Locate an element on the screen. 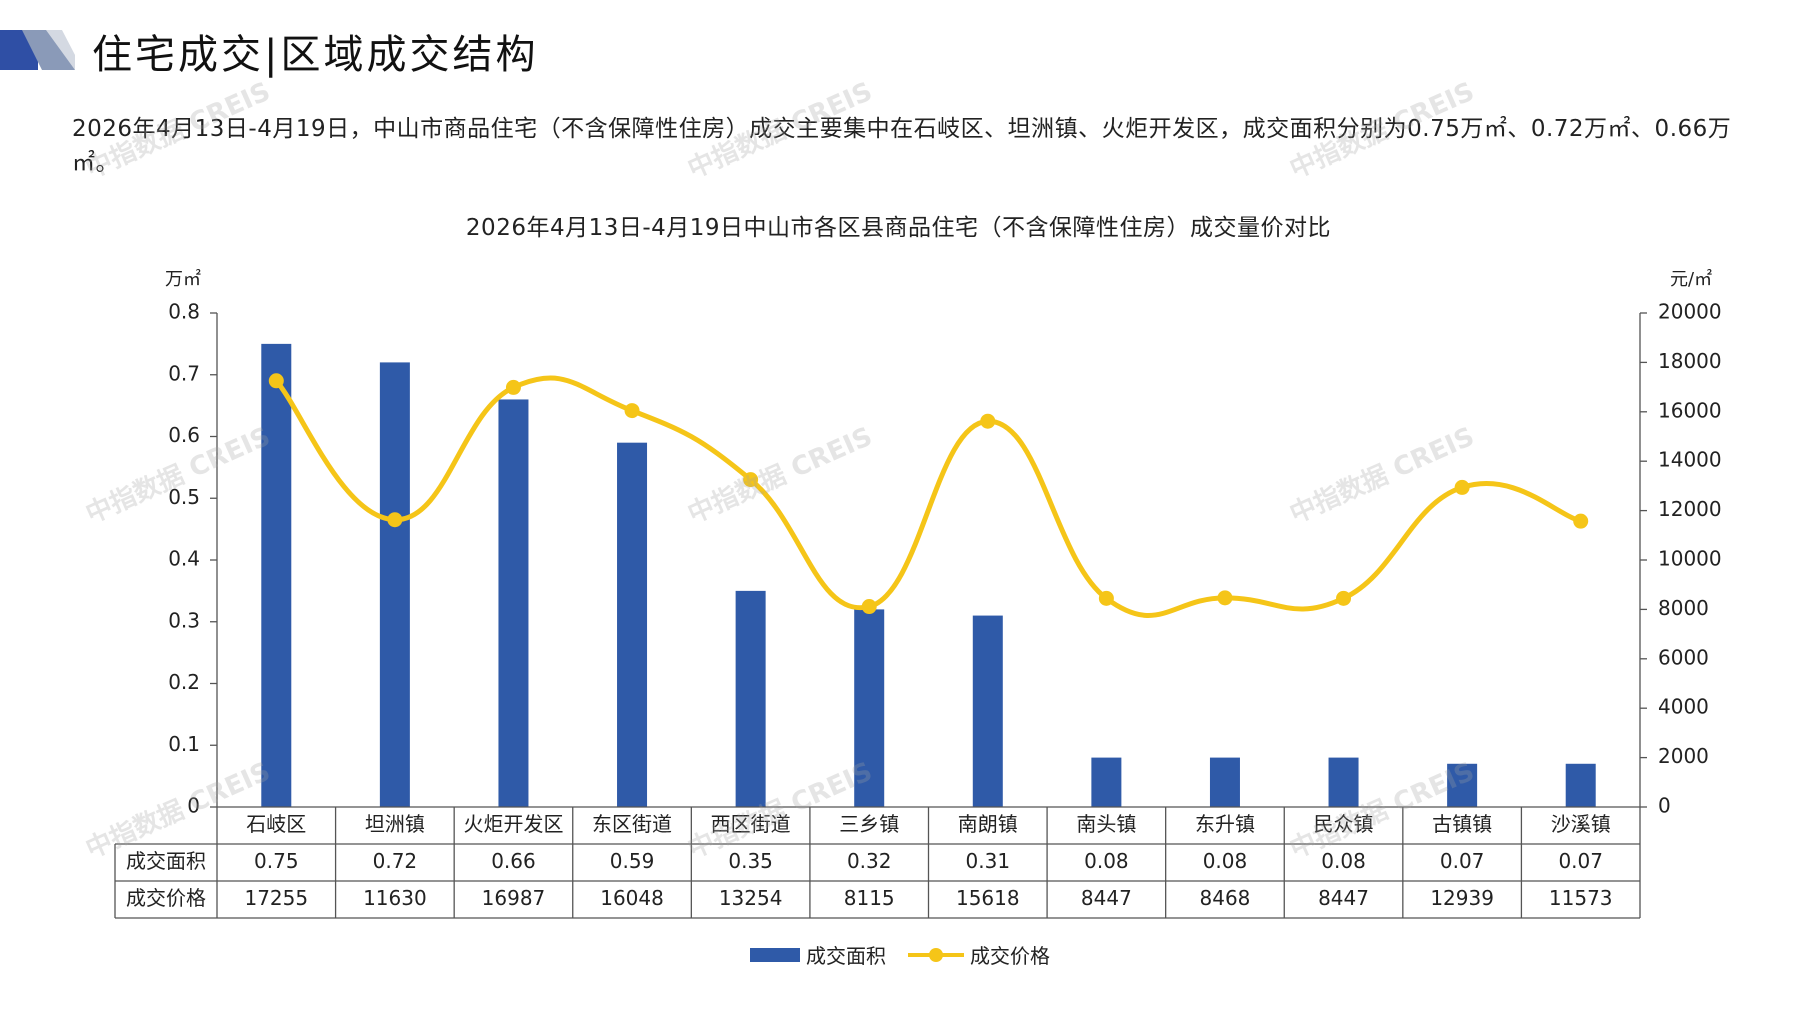 The width and height of the screenshot is (1797, 1010). table-cell: 0.31 is located at coordinates (988, 861).